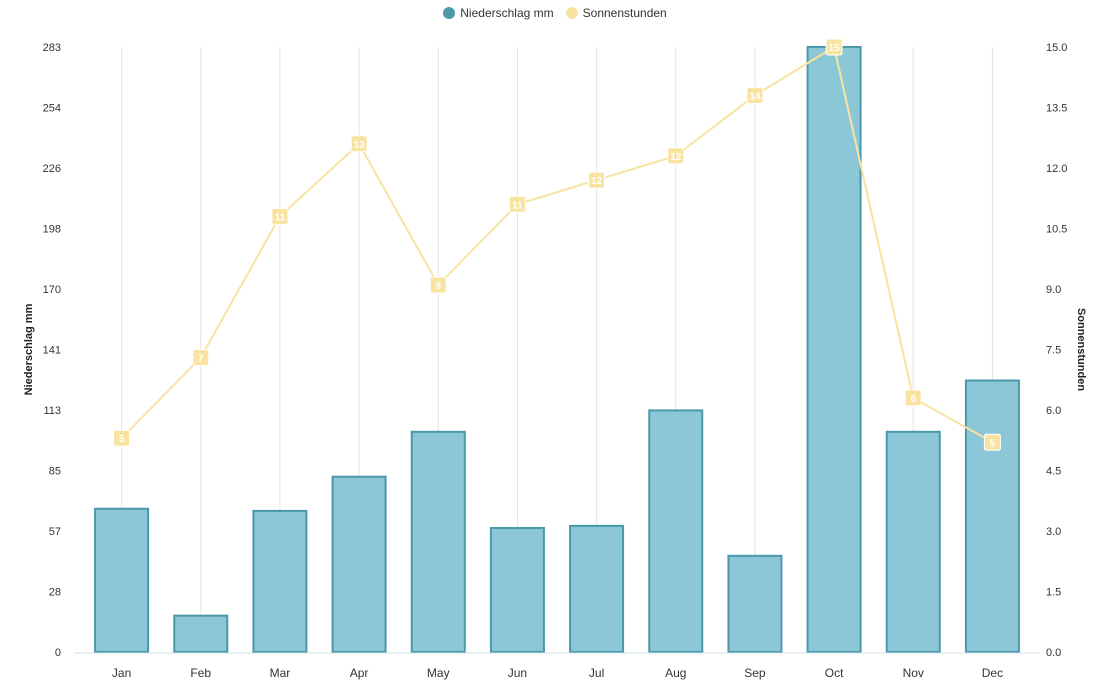 The image size is (1110, 689). Describe the element at coordinates (992, 673) in the screenshot. I see `x-tick-dec: Dec` at that location.